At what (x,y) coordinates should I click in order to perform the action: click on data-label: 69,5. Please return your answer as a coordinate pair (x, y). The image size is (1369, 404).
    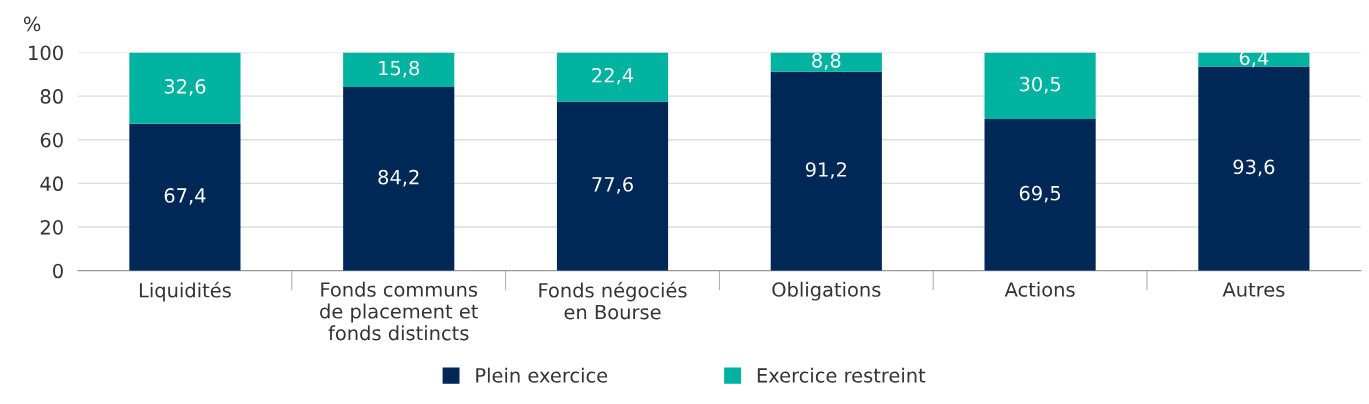
    Looking at the image, I should click on (1040, 194).